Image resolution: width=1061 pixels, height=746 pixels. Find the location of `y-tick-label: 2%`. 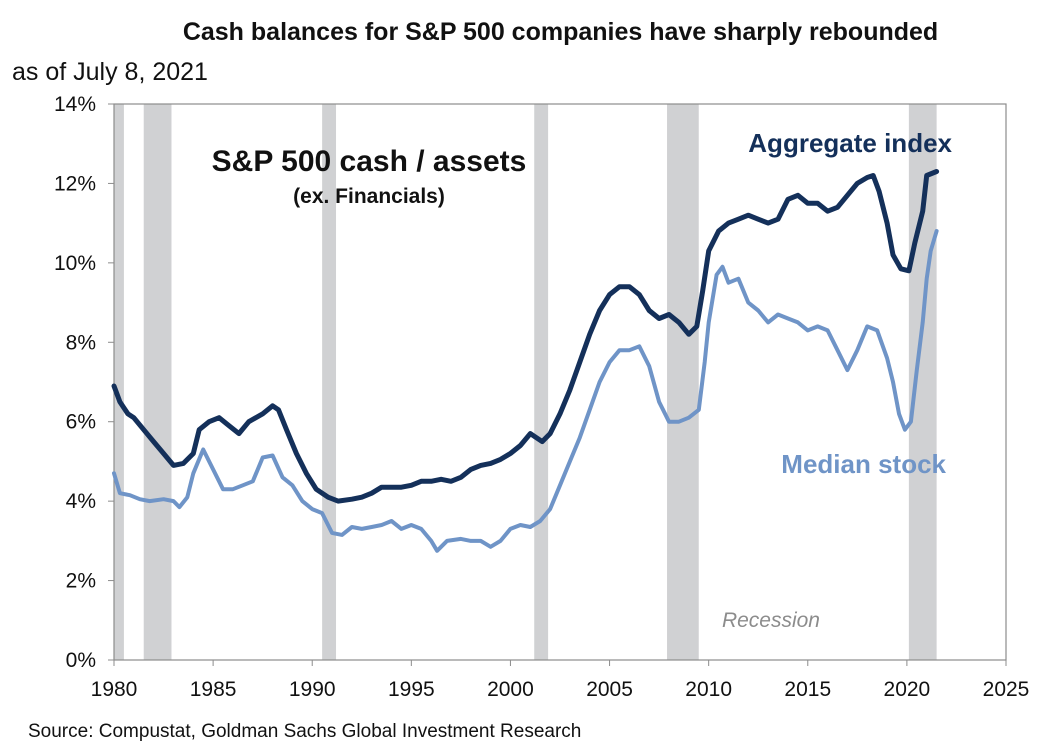

y-tick-label: 2% is located at coordinates (81, 581).